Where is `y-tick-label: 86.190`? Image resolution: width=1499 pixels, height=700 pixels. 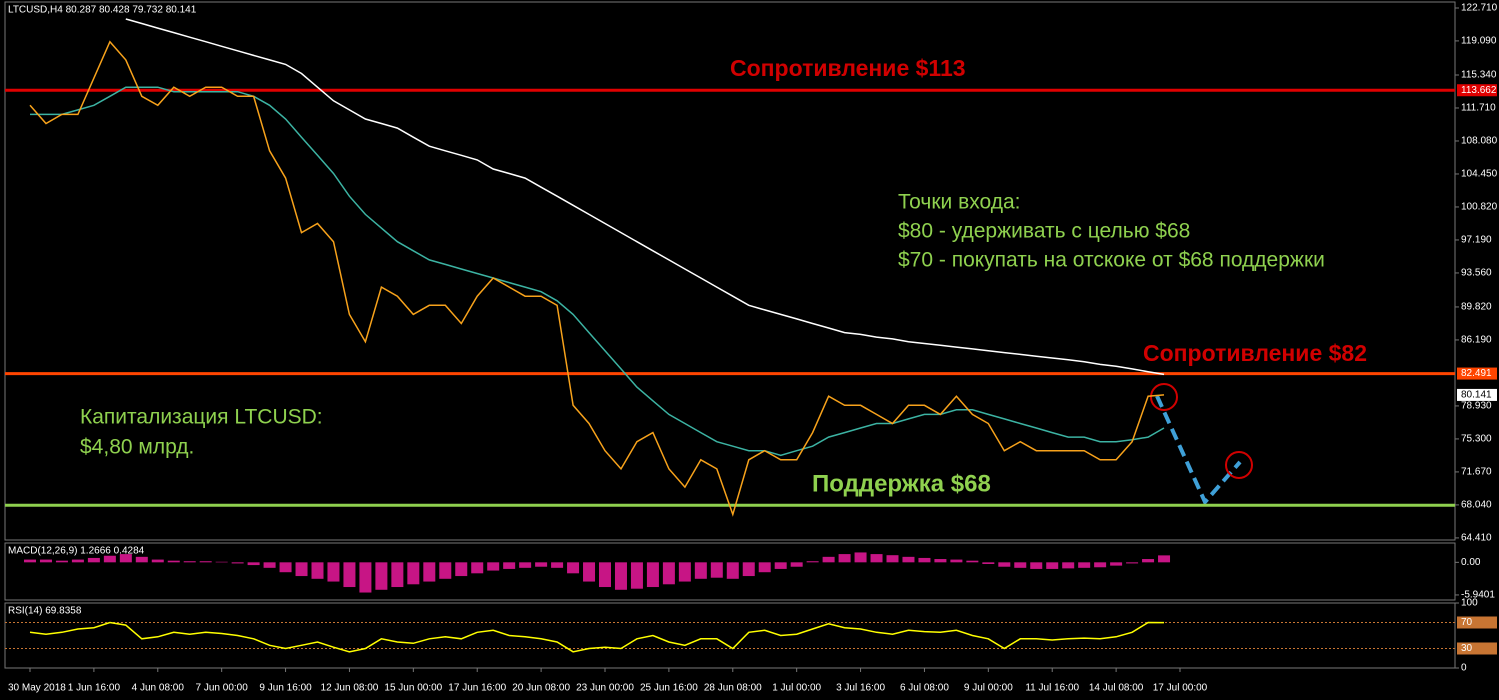
y-tick-label: 86.190 is located at coordinates (1476, 340).